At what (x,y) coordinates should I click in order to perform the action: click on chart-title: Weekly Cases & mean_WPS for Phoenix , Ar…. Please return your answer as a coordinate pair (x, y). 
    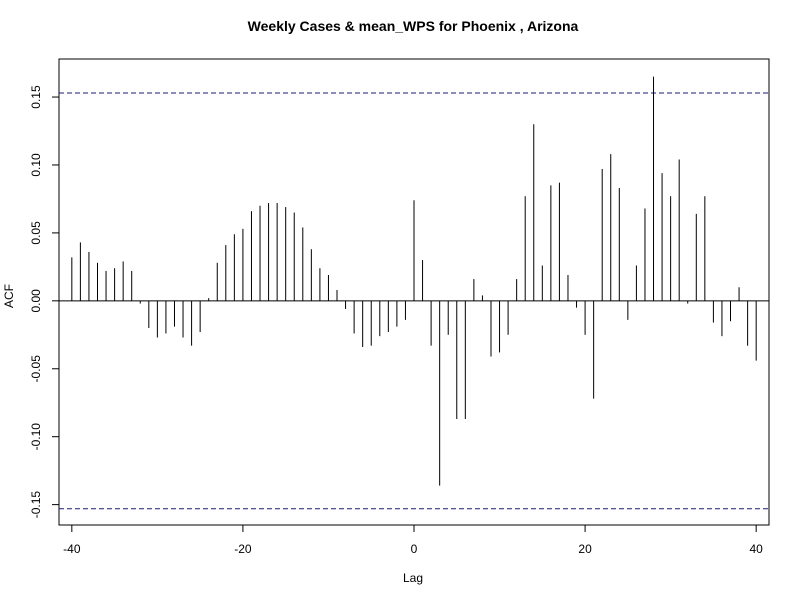
    Looking at the image, I should click on (413, 26).